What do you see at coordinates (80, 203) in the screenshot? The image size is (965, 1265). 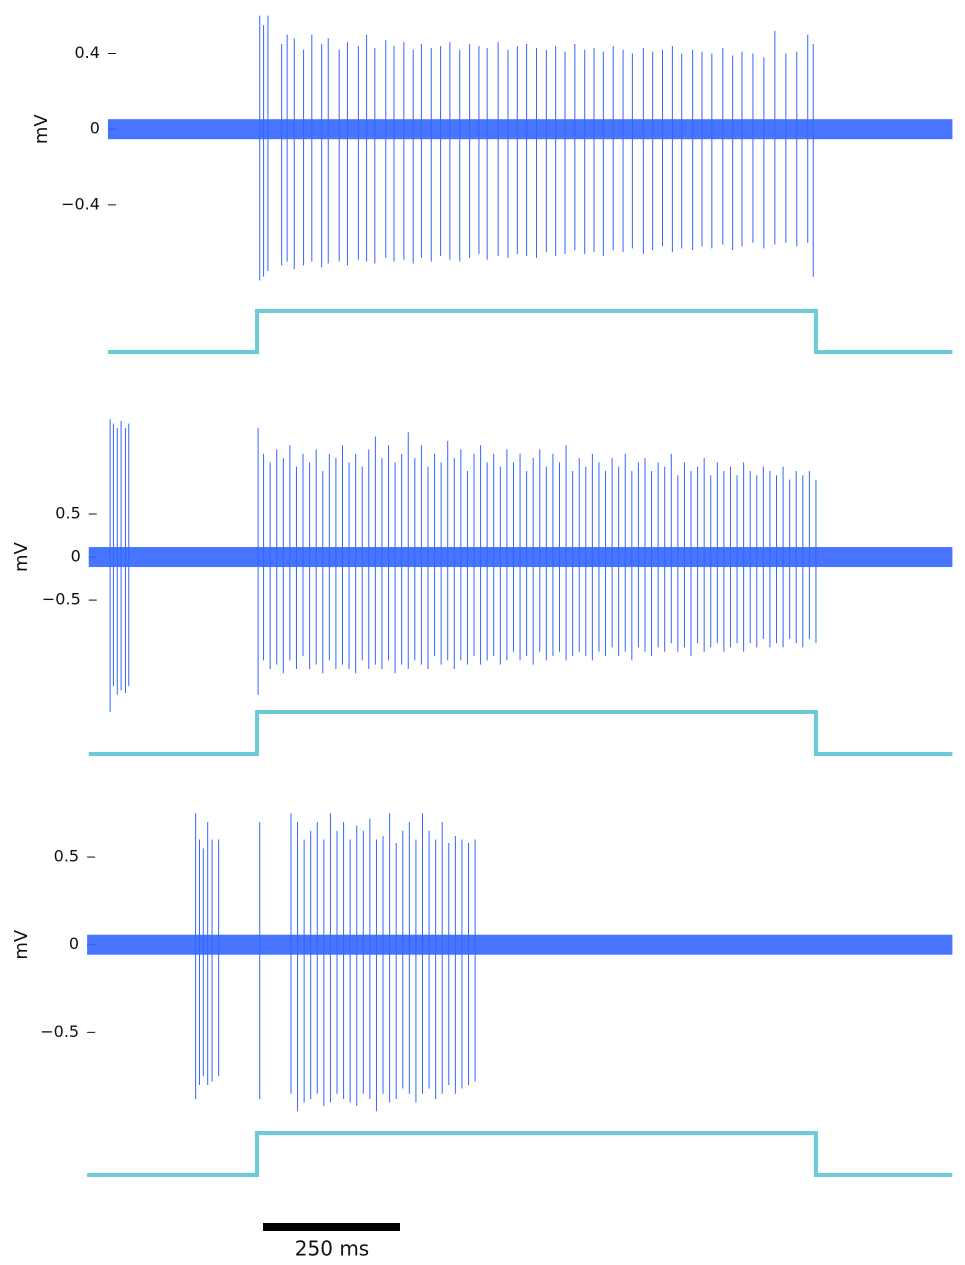 I see `y-tick-label: −0.4` at bounding box center [80, 203].